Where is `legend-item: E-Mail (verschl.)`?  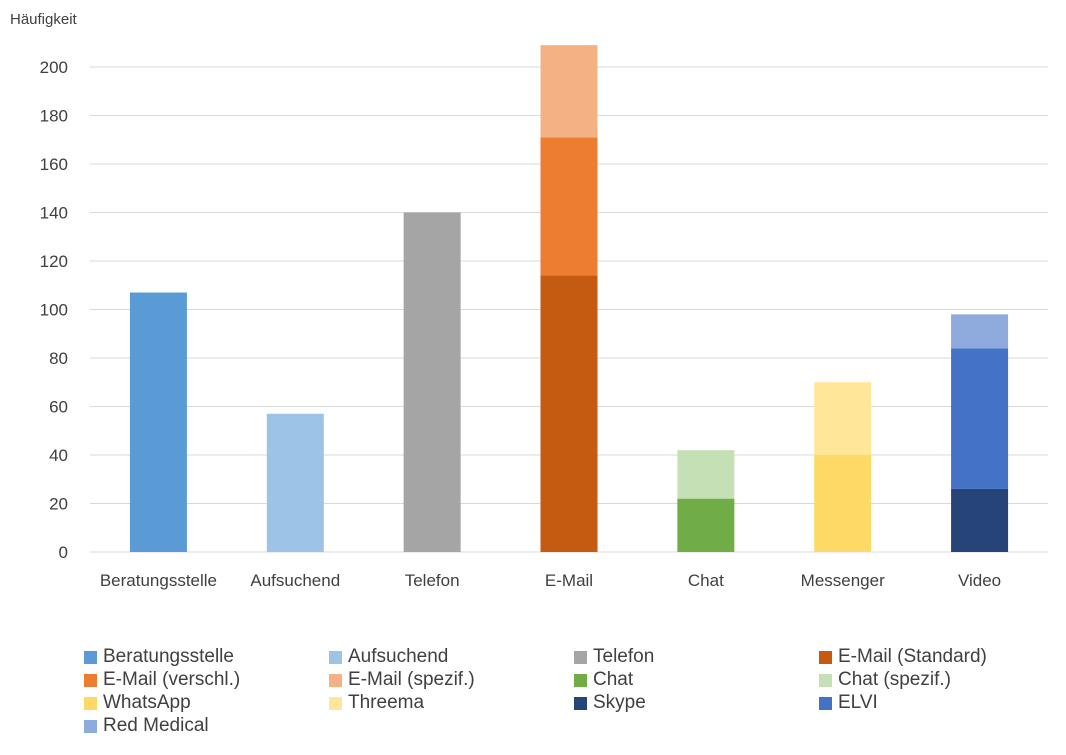
legend-item: E-Mail (verschl.) is located at coordinates (162, 680).